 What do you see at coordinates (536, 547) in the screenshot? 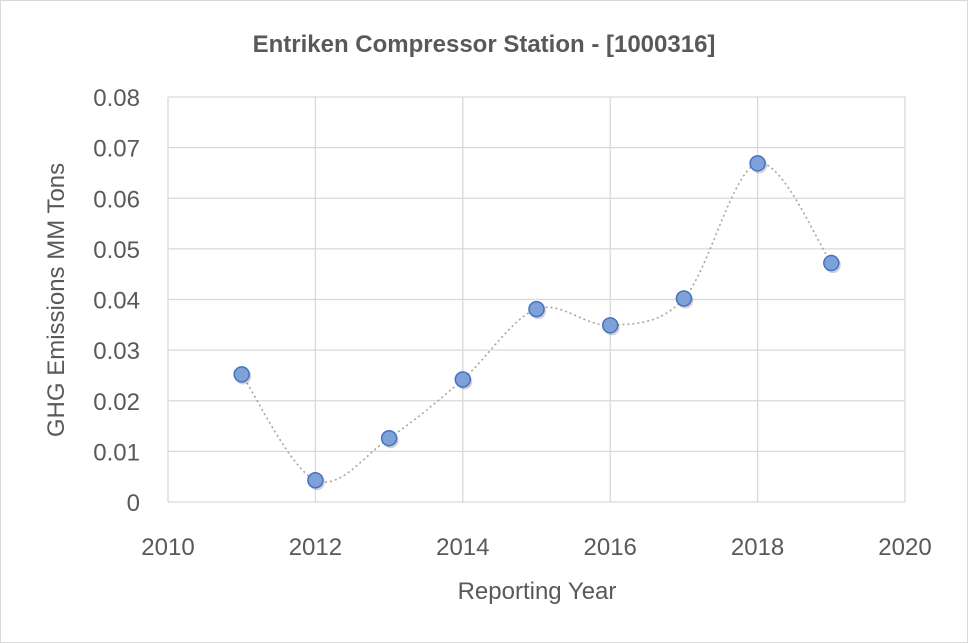
I see `x-tick-labels: 2010 2012 2014 2016 2018 2020` at bounding box center [536, 547].